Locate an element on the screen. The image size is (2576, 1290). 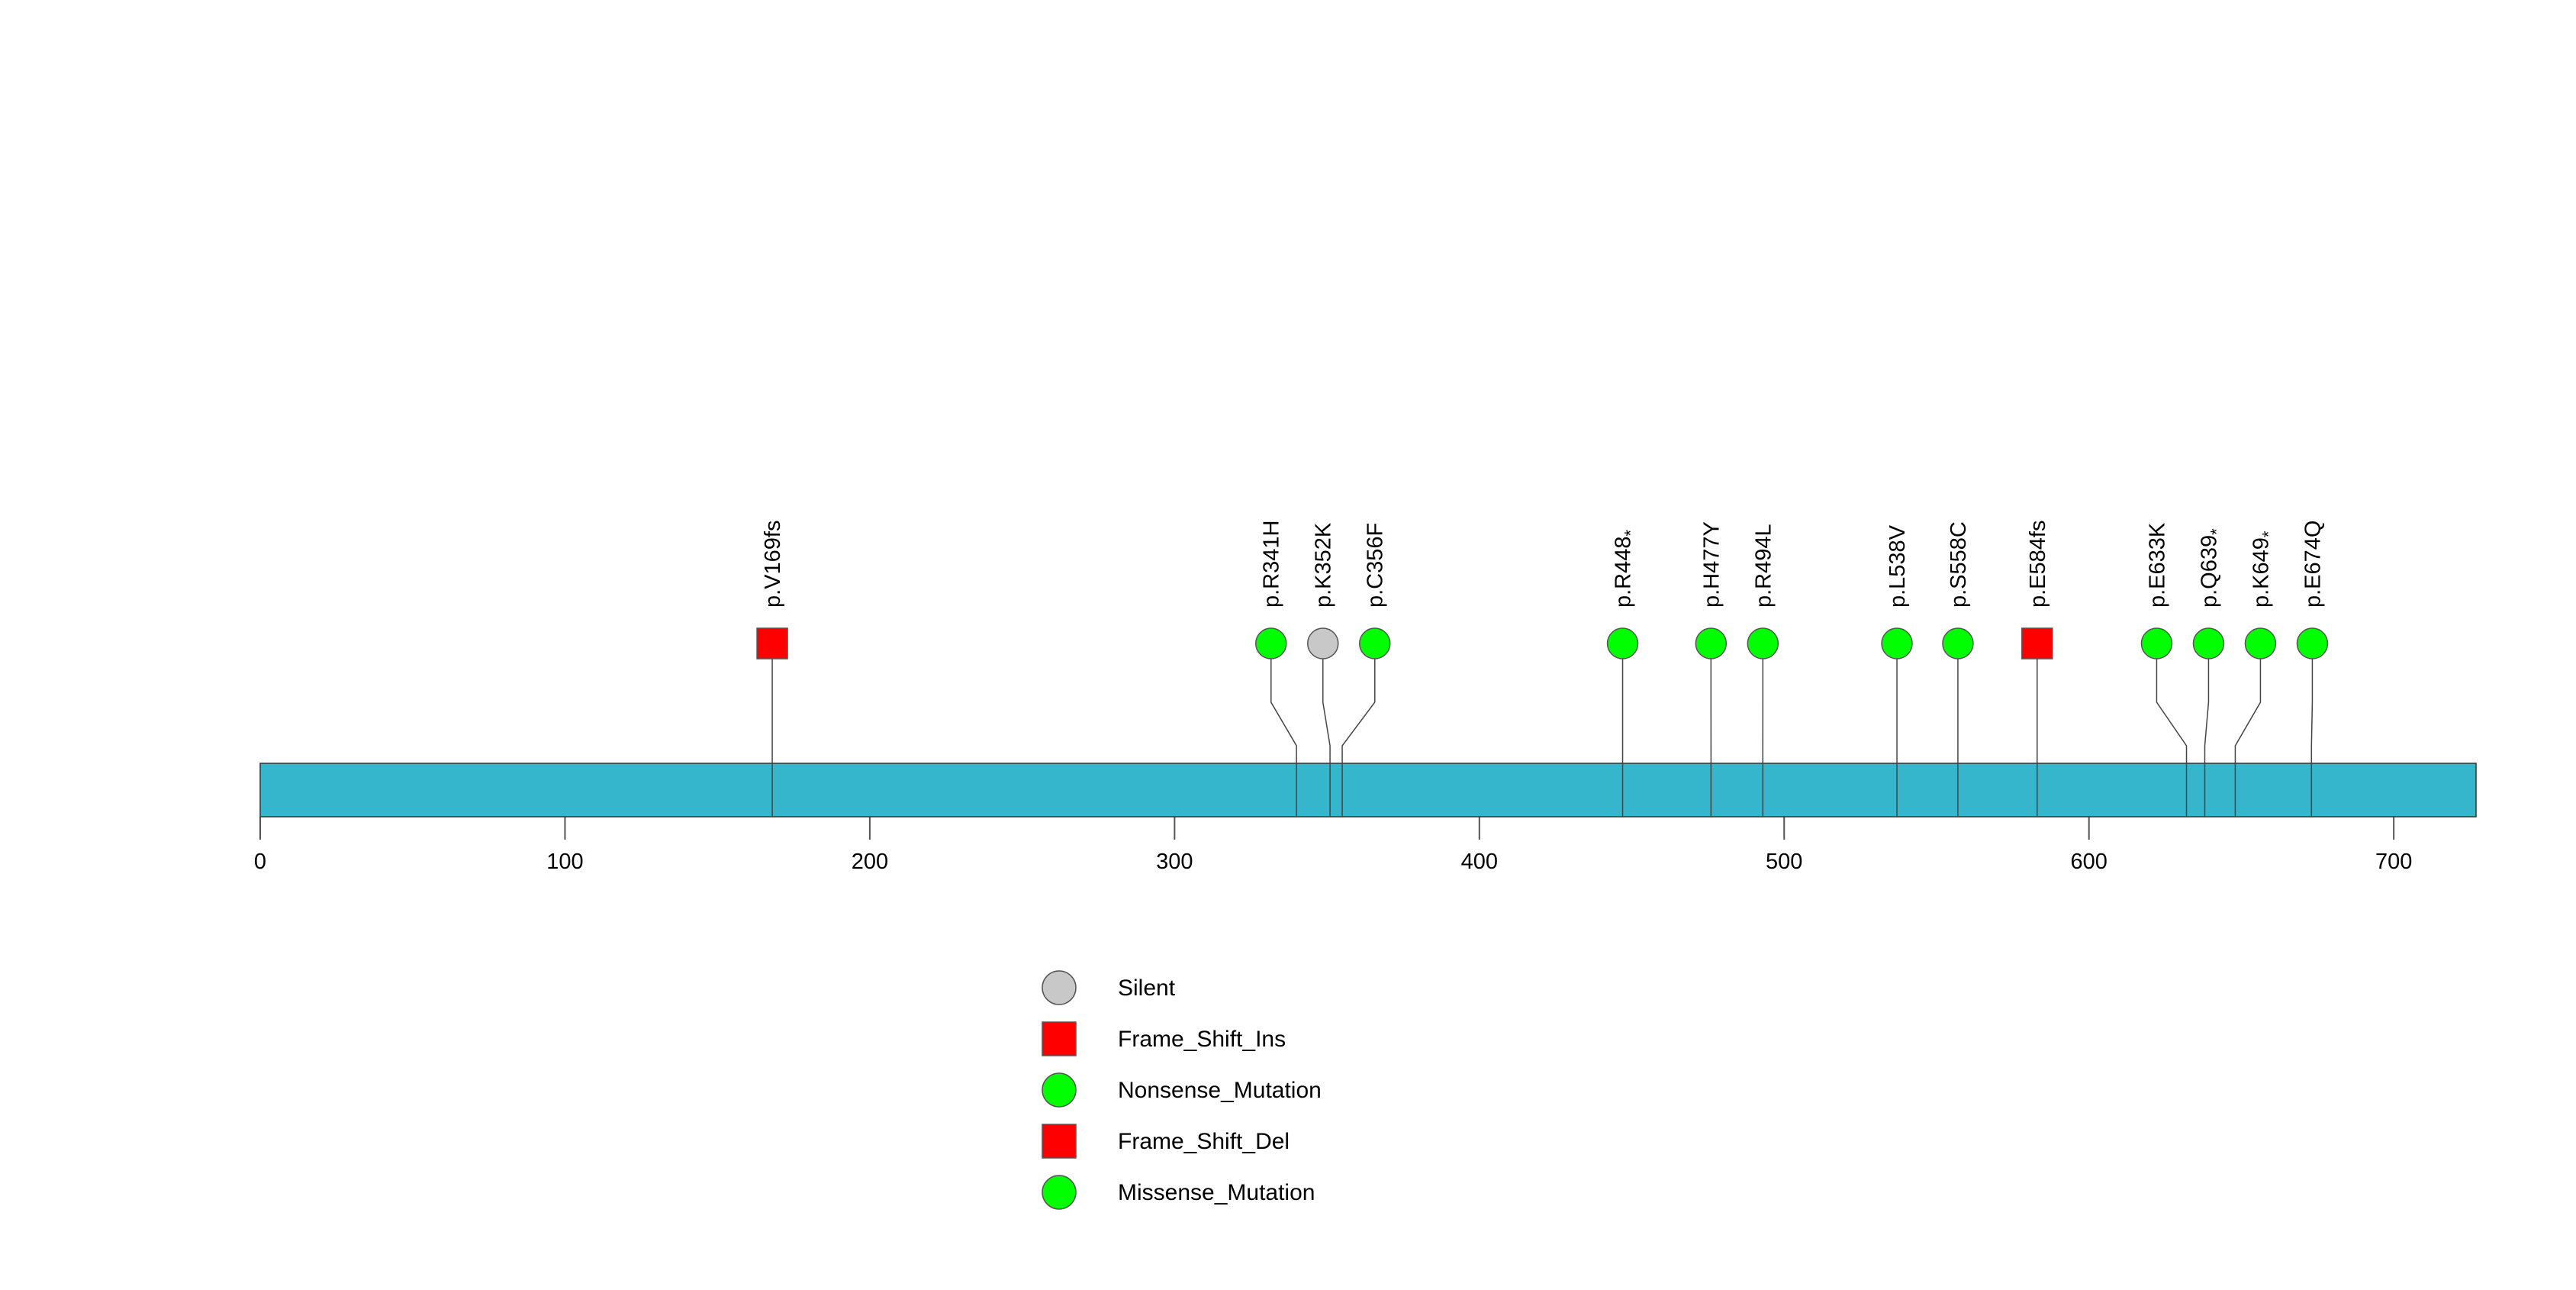
label-p-v169fs: p.V169fs is located at coordinates (773, 565).